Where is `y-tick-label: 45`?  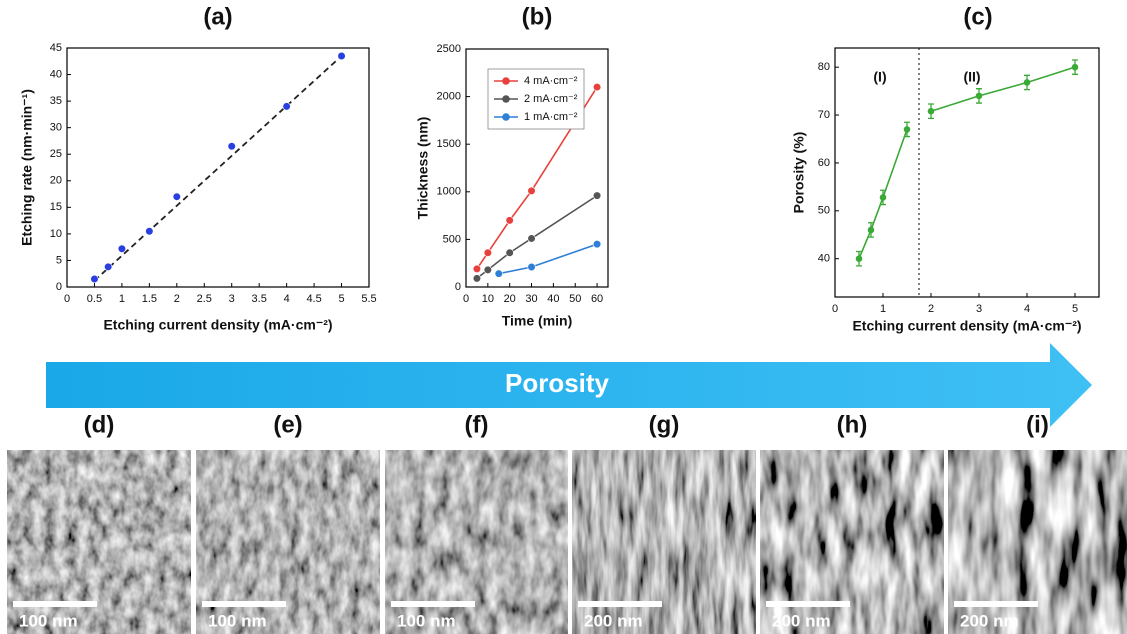
y-tick-label: 45 is located at coordinates (56, 48).